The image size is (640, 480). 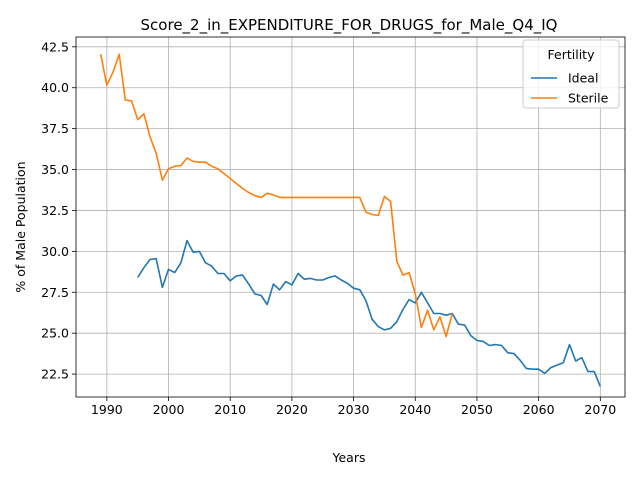 What do you see at coordinates (55, 46) in the screenshot?
I see `y-tick-label: 42.5` at bounding box center [55, 46].